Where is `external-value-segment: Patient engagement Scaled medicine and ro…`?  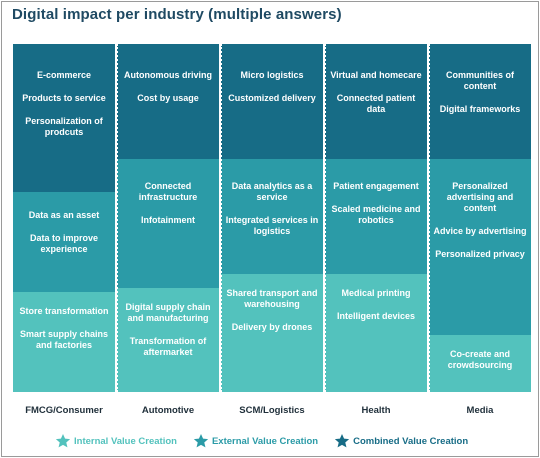
external-value-segment: Patient engagement Scaled medicine and ro… is located at coordinates (376, 216).